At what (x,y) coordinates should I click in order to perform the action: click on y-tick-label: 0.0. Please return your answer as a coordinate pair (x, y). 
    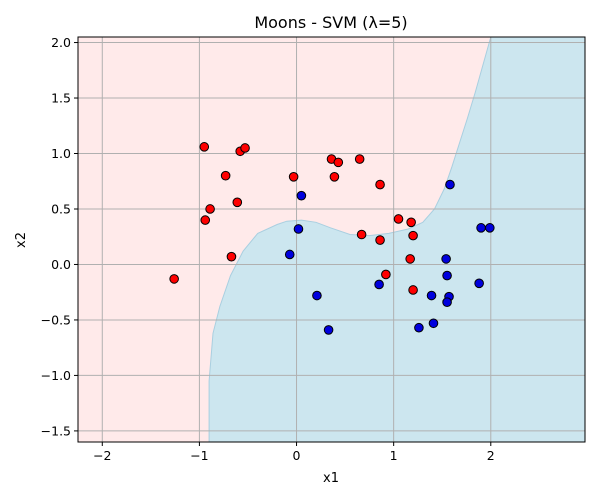
    Looking at the image, I should click on (61, 264).